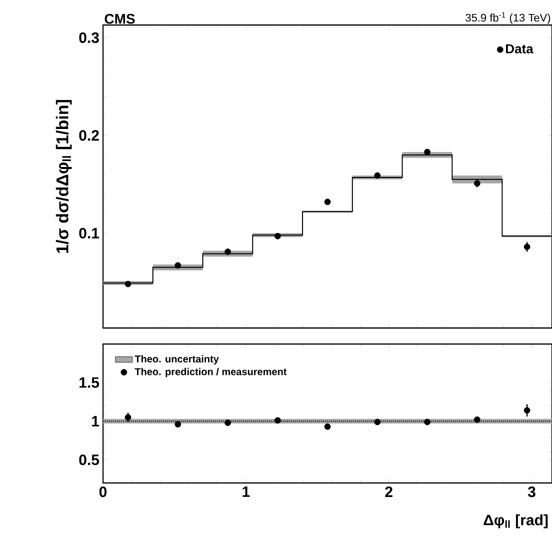 The height and width of the screenshot is (540, 552). I want to click on legend-label: Data, so click(520, 49).